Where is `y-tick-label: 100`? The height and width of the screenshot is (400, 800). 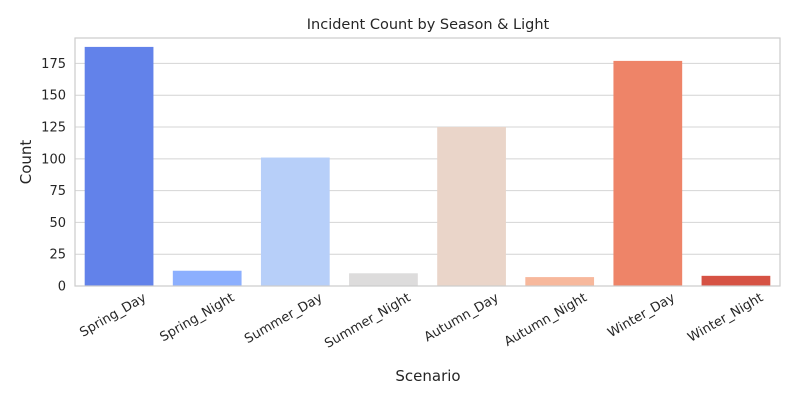
y-tick-label: 100 is located at coordinates (53, 159).